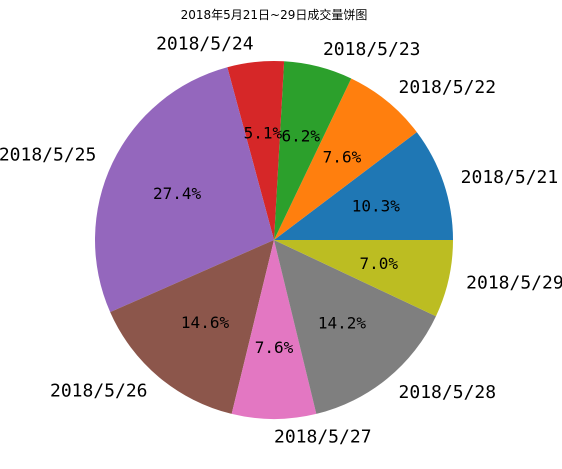  Describe the element at coordinates (48, 155) in the screenshot. I see `slice-category-label: 2018/5/25` at that location.